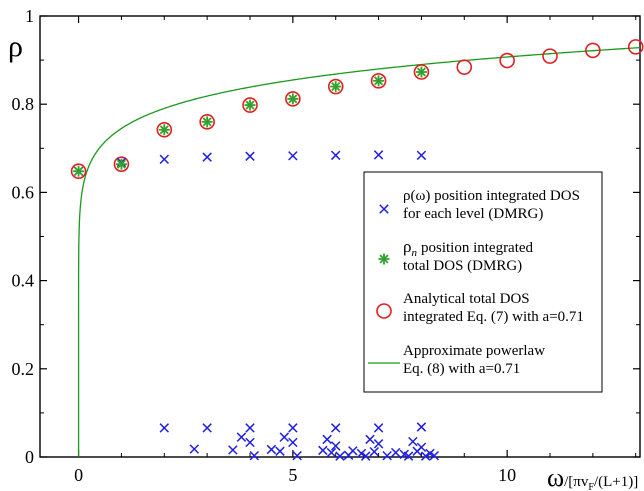 This screenshot has width=644, height=491. What do you see at coordinates (23, 192) in the screenshot?
I see `y-tick-label: 0.6` at bounding box center [23, 192].